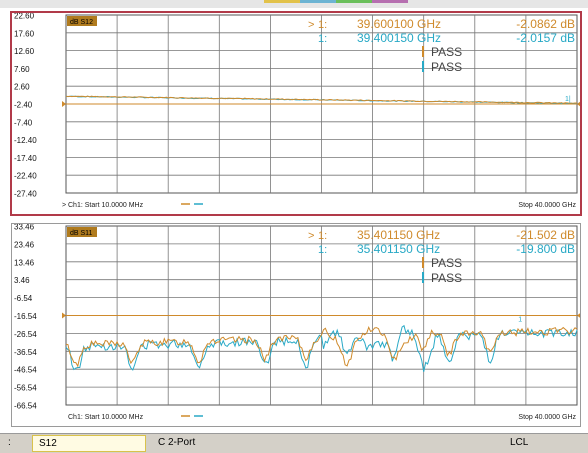 Image resolution: width=588 pixels, height=453 pixels. What do you see at coordinates (25, 140) in the screenshot?
I see `y-tick-label: -12.40` at bounding box center [25, 140].